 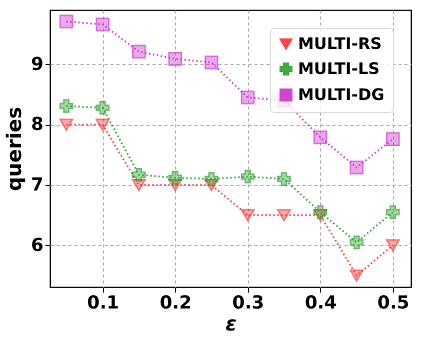 What do you see at coordinates (103, 303) in the screenshot?
I see `x-tick-label: 0.1` at bounding box center [103, 303].